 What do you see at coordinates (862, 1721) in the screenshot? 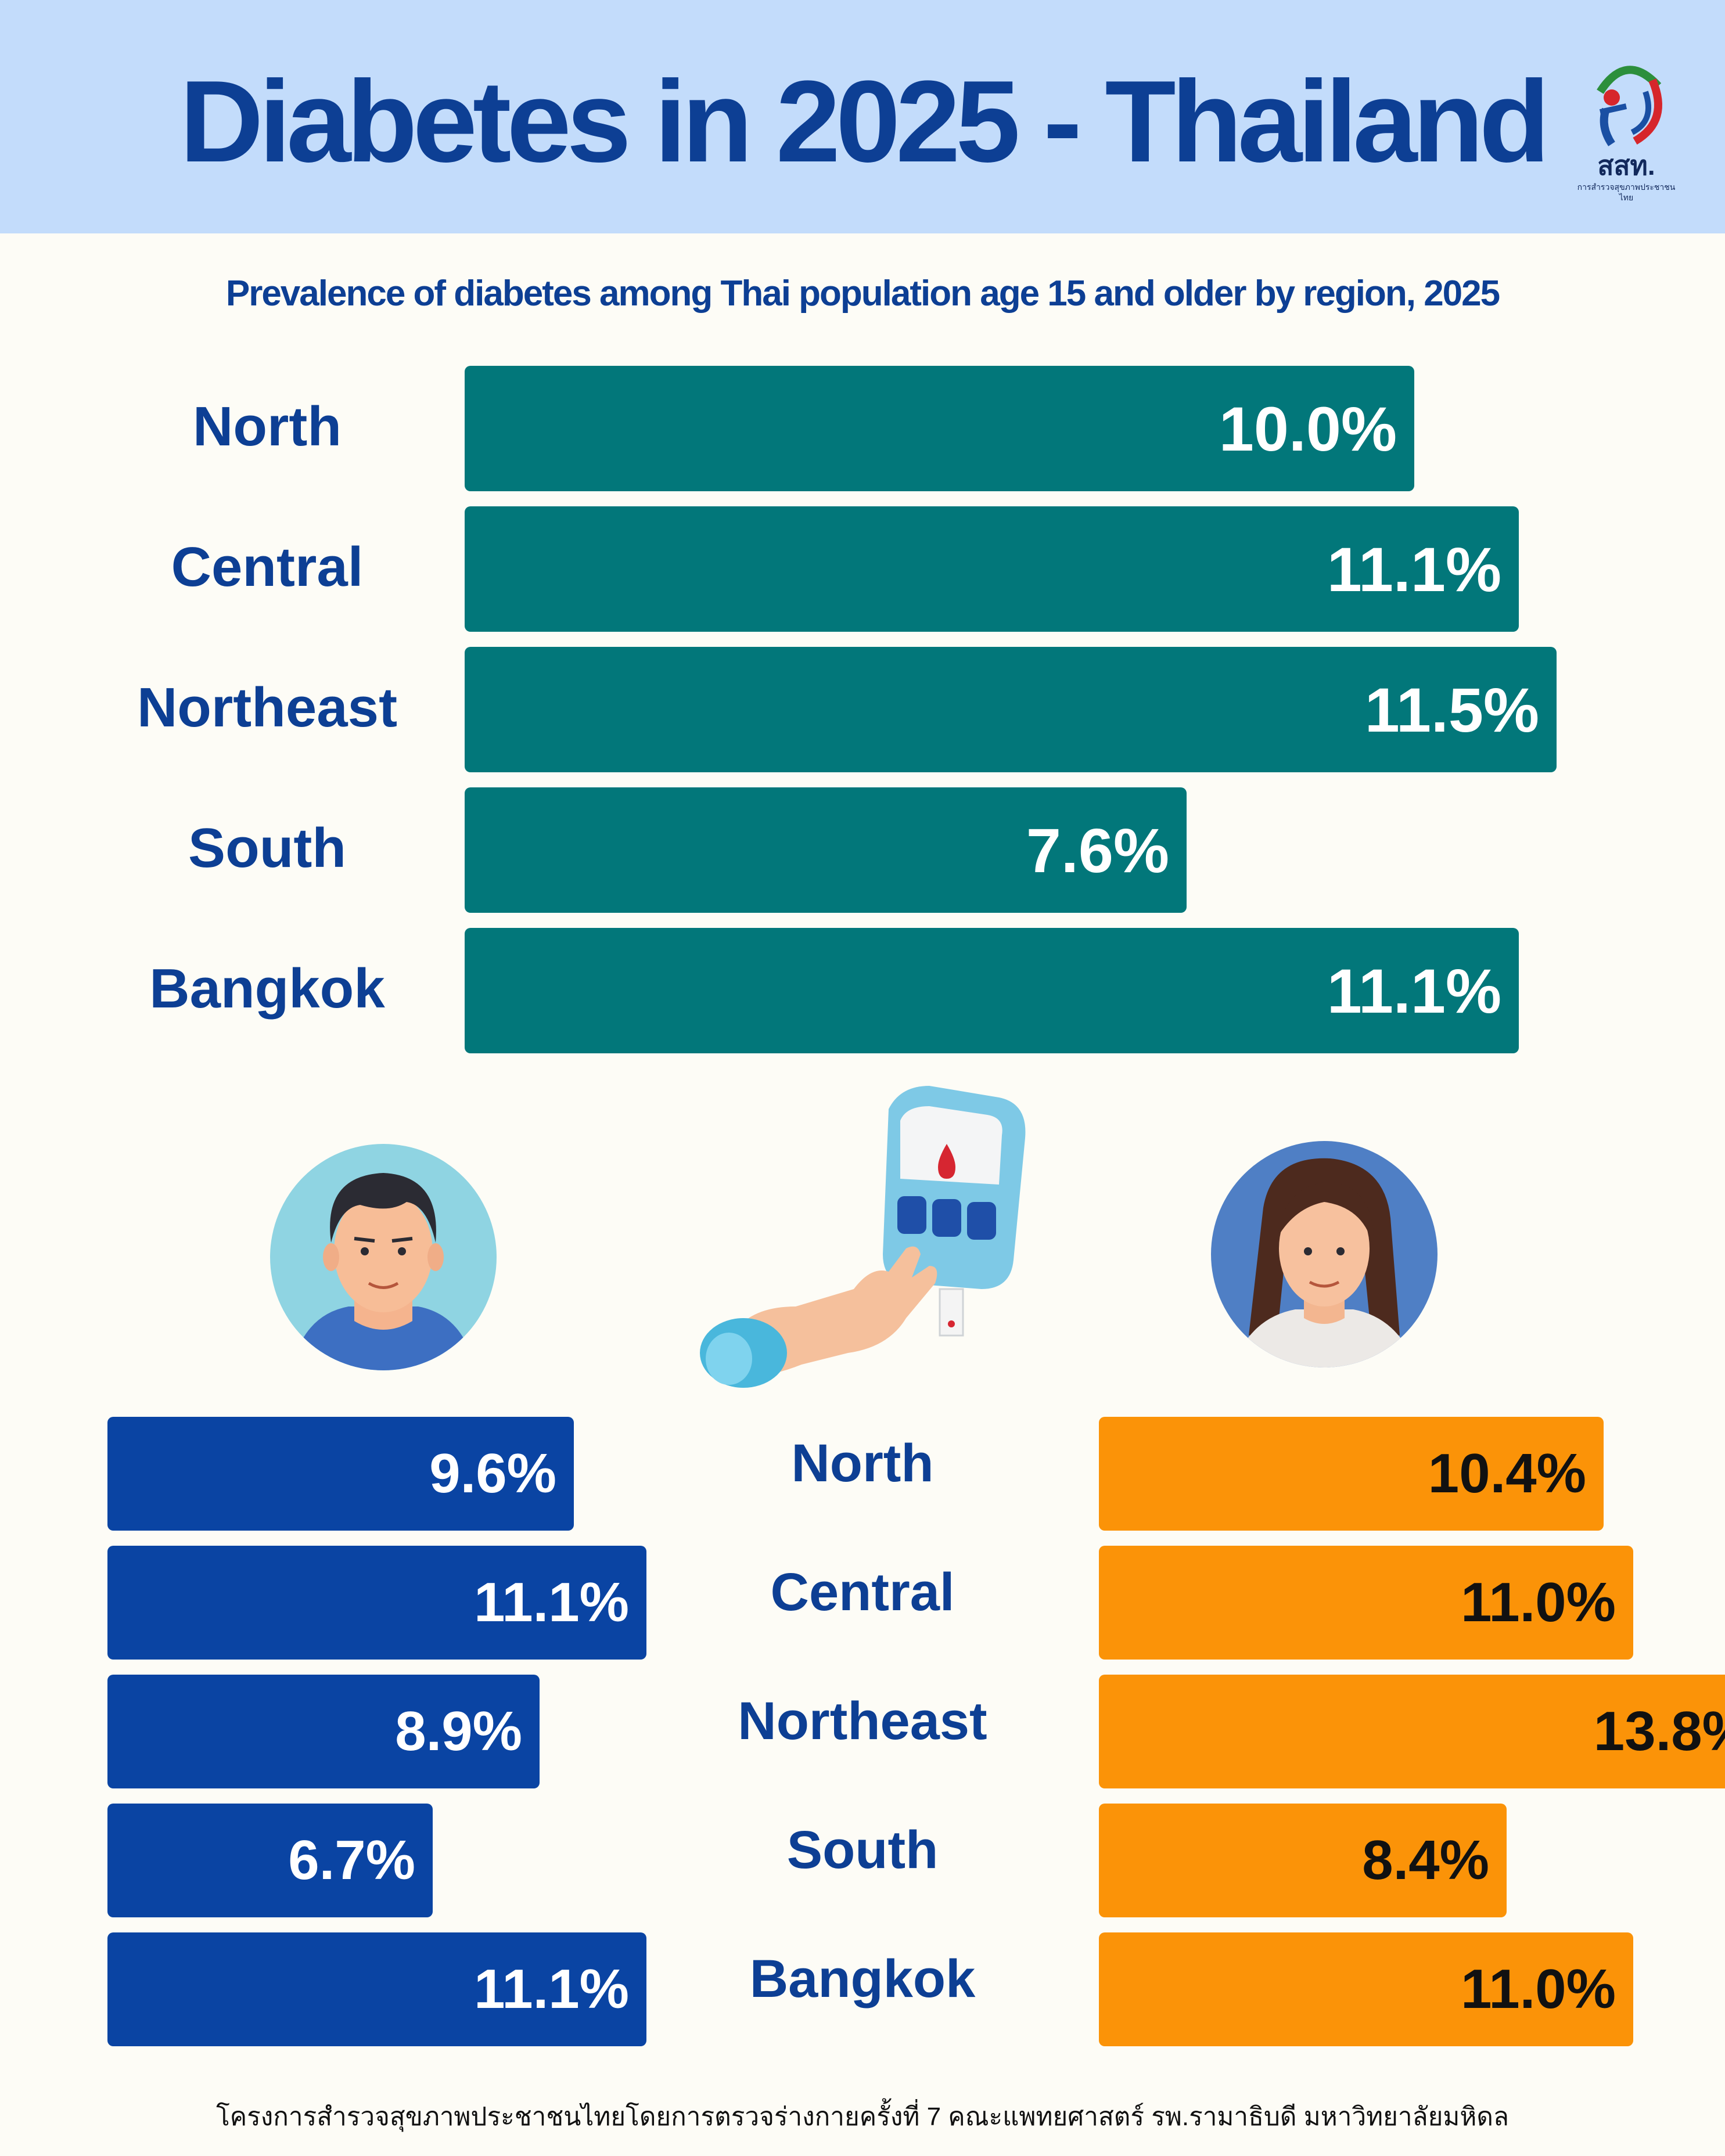
I see `sex-region-label-northeast: Northeast` at bounding box center [862, 1721].